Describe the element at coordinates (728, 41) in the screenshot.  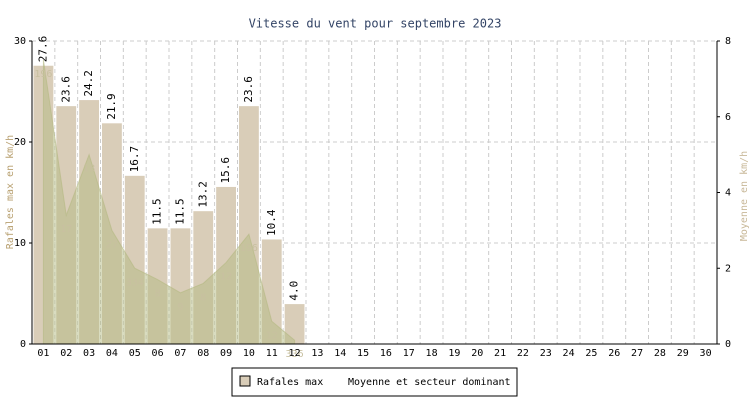
I see `y2-tick-label: 8` at that location.